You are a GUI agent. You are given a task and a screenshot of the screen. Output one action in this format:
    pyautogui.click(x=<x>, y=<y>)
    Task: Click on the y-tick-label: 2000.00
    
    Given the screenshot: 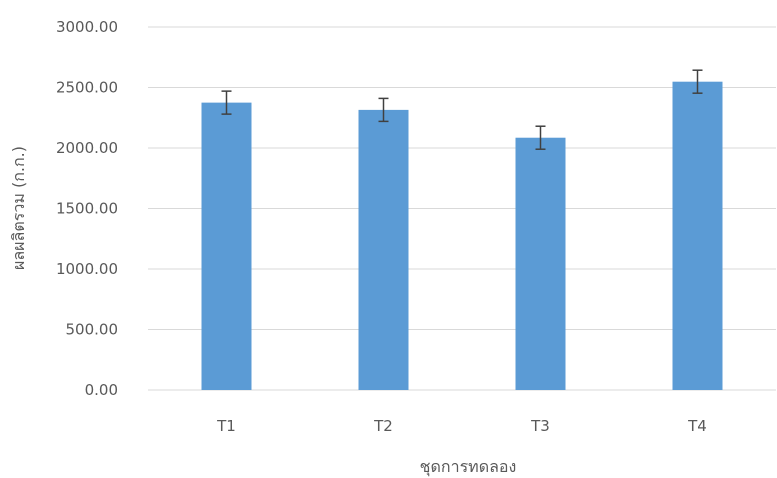 What is the action you would take?
    pyautogui.click(x=87, y=148)
    